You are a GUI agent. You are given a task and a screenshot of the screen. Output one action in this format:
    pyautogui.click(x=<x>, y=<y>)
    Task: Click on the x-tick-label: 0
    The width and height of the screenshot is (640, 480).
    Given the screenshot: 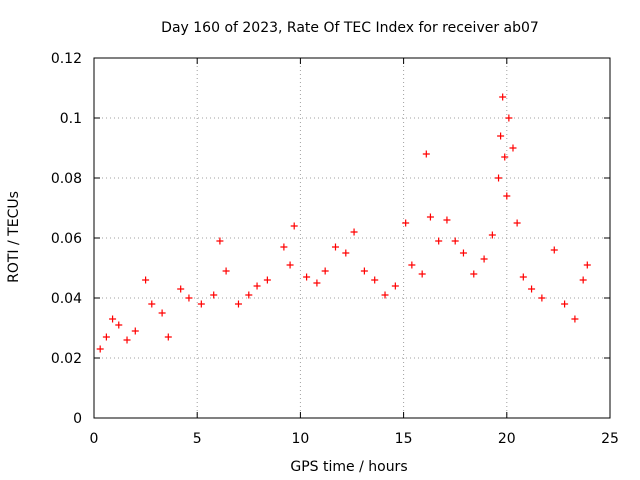 What is the action you would take?
    pyautogui.click(x=94, y=439)
    